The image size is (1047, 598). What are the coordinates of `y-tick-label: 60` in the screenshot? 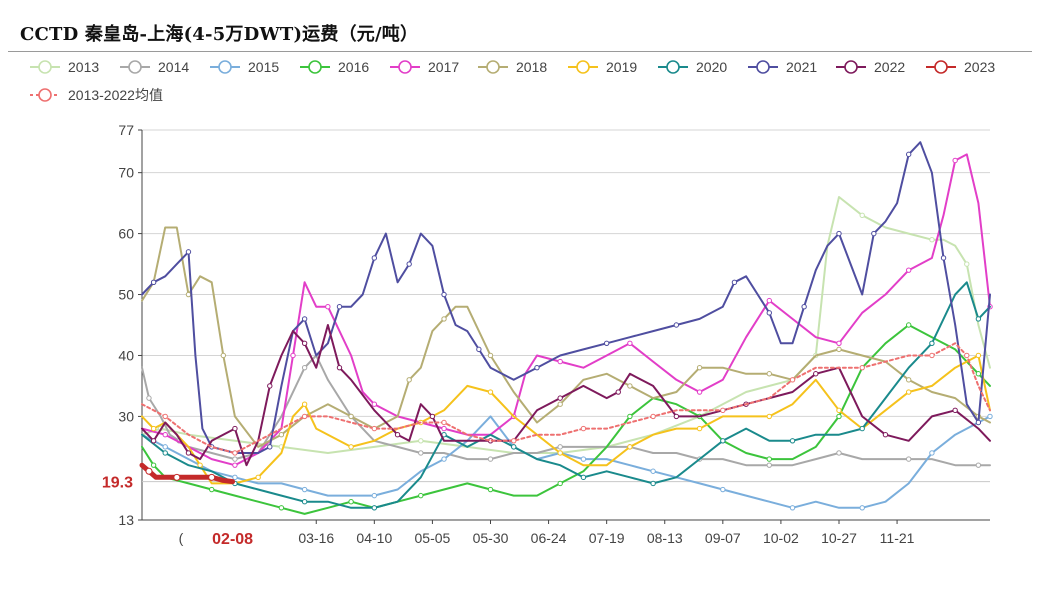 It's located at (126, 234).